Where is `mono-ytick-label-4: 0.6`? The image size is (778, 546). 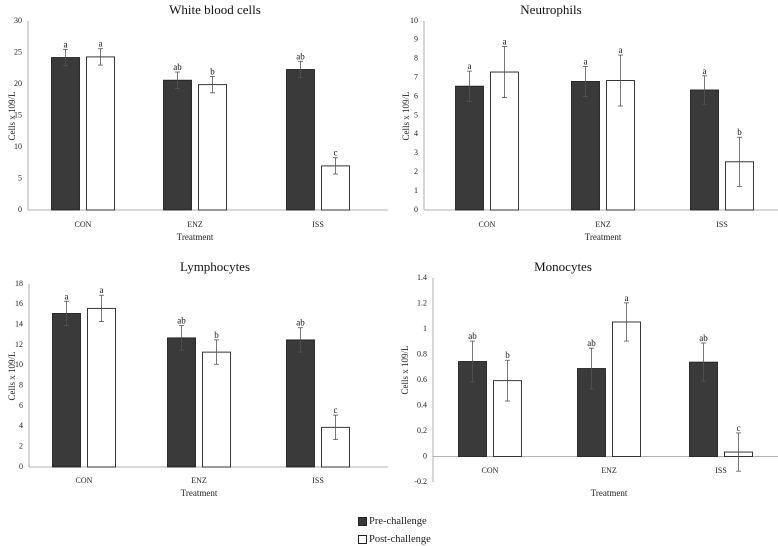 mono-ytick-label-4: 0.6 is located at coordinates (422, 379).